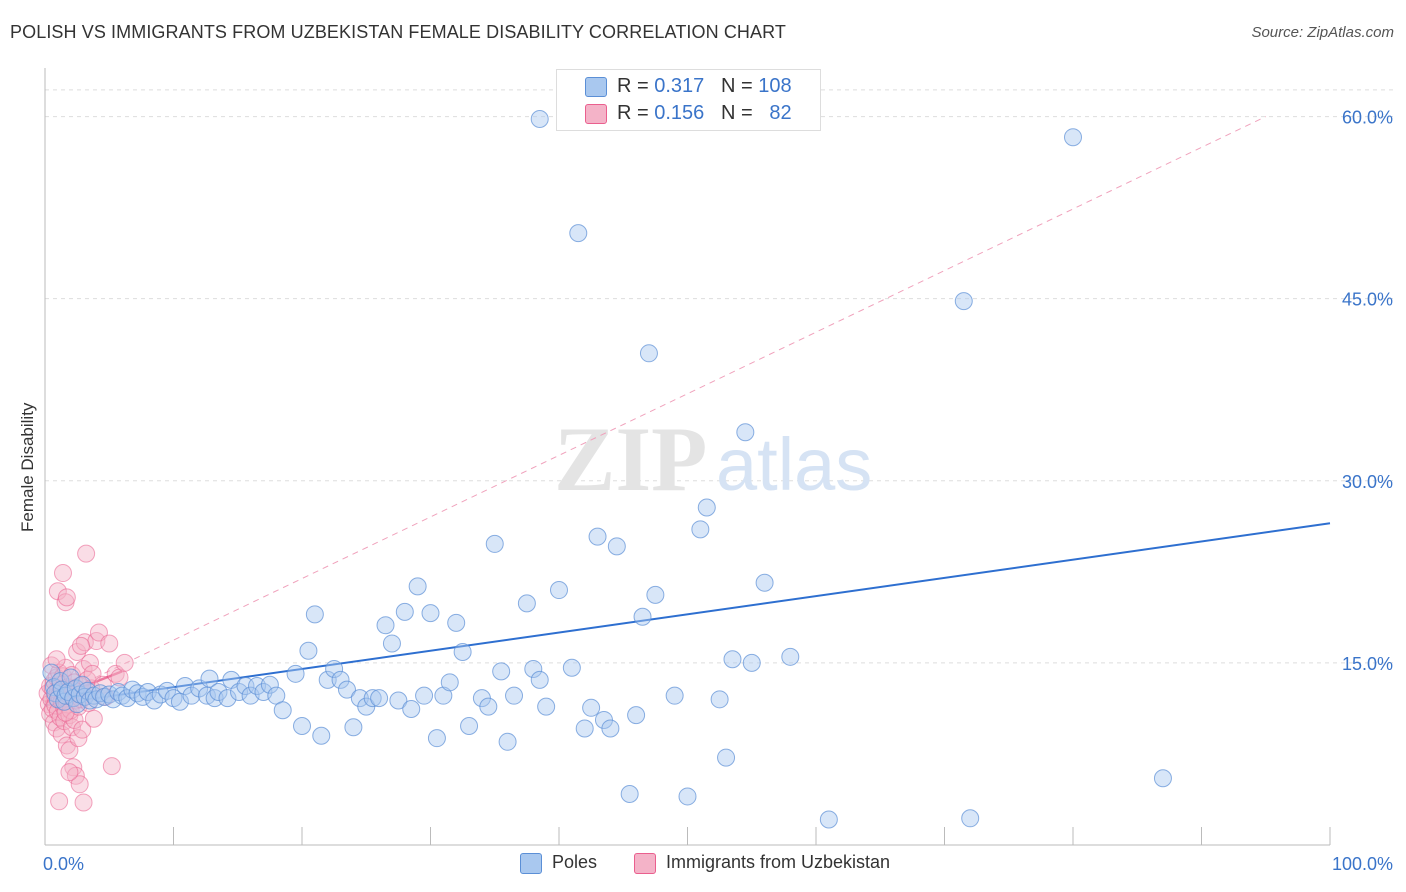 The height and width of the screenshot is (892, 1406). What do you see at coordinates (679, 86) in the screenshot?
I see `poles-r-value: 0.317` at bounding box center [679, 86].